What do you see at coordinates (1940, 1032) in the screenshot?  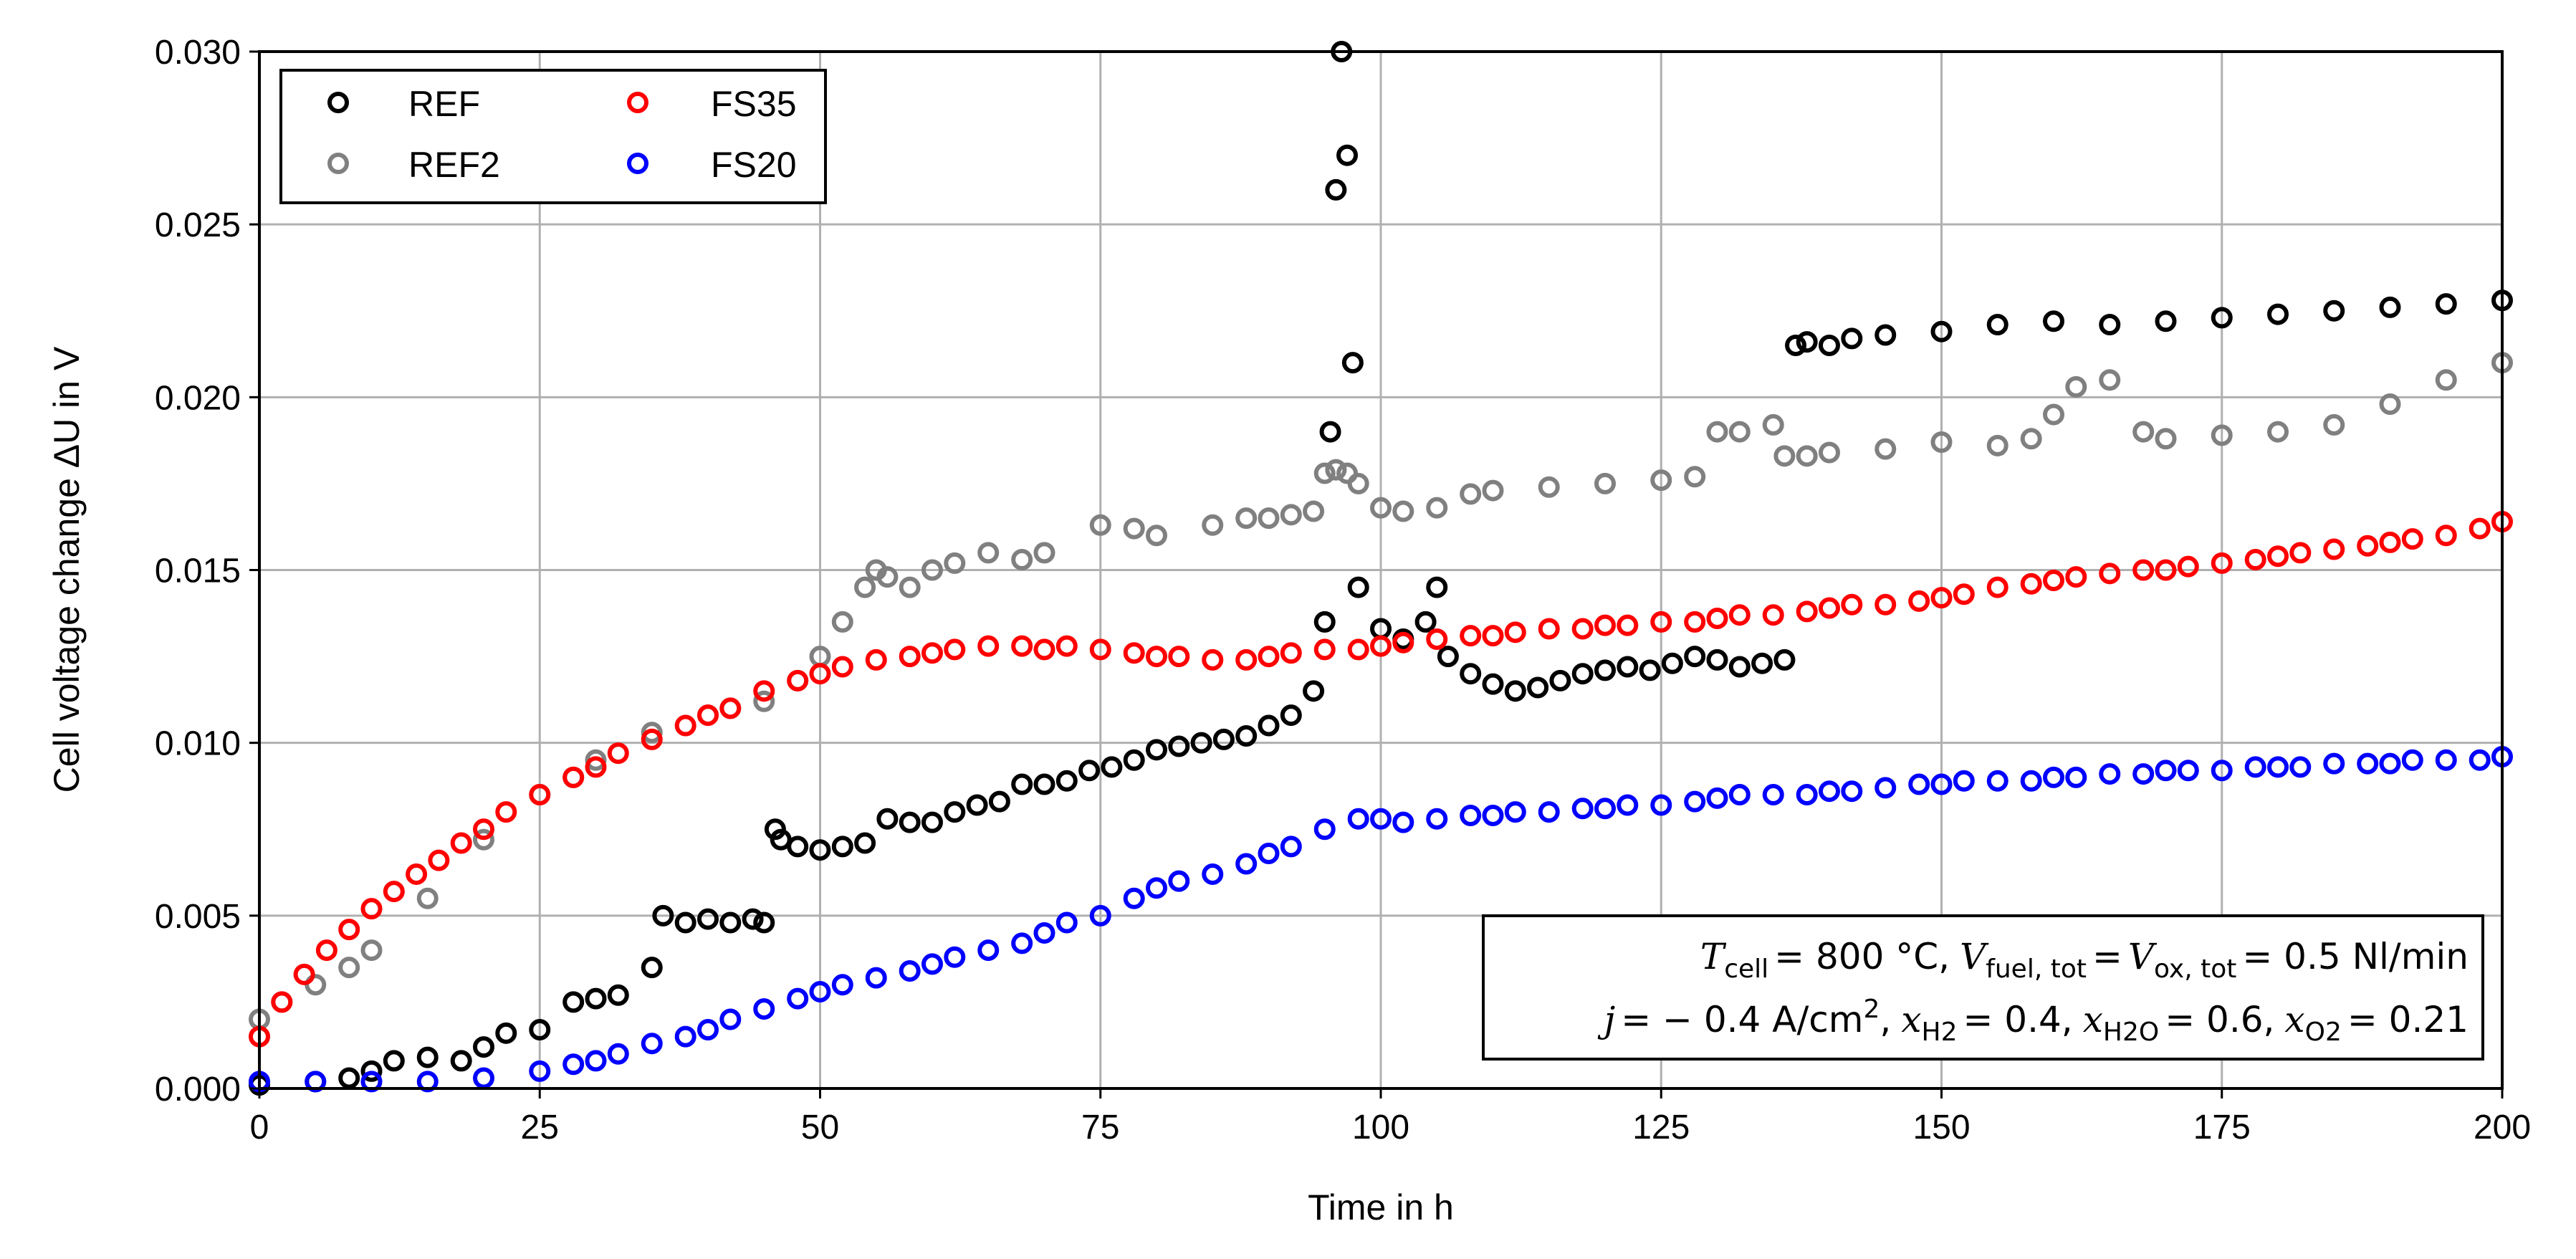 I see `x-h2-subscript: H2` at bounding box center [1940, 1032].